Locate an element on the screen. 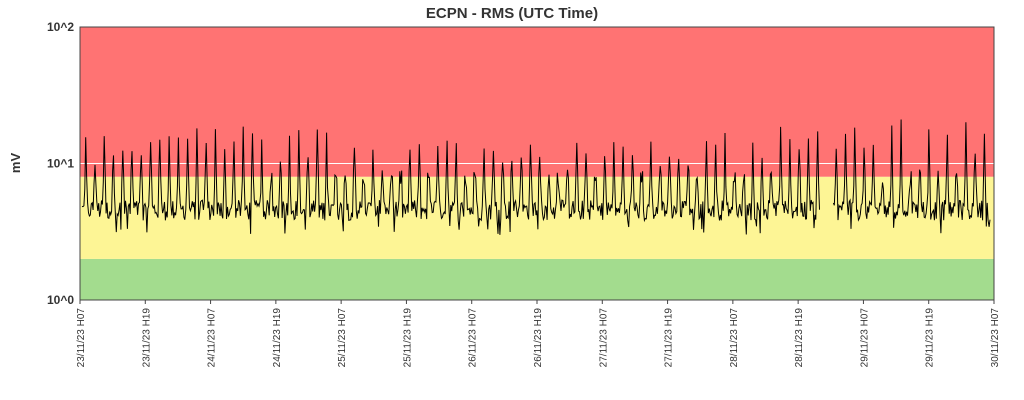  x-tick-label: 28/11/23 H07 is located at coordinates (734, 338).